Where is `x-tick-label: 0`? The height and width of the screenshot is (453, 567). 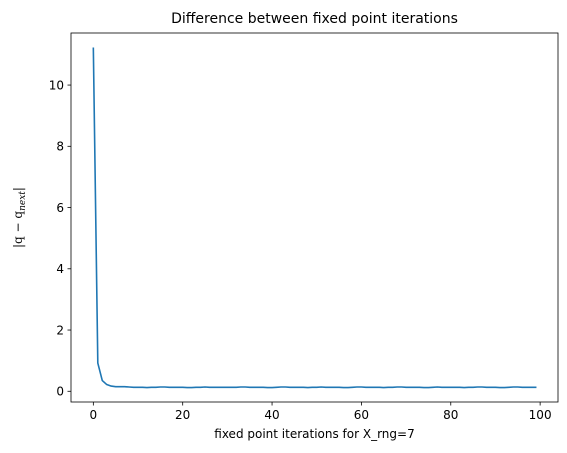
x-tick-label: 0 is located at coordinates (94, 415).